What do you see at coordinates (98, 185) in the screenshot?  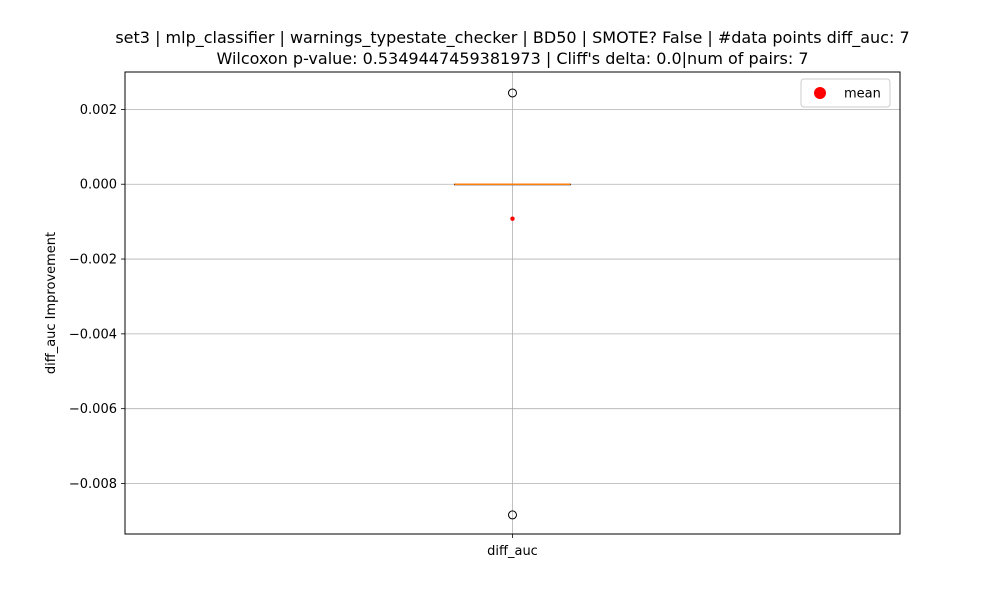 I see `y-tick-label: 0.000` at bounding box center [98, 185].